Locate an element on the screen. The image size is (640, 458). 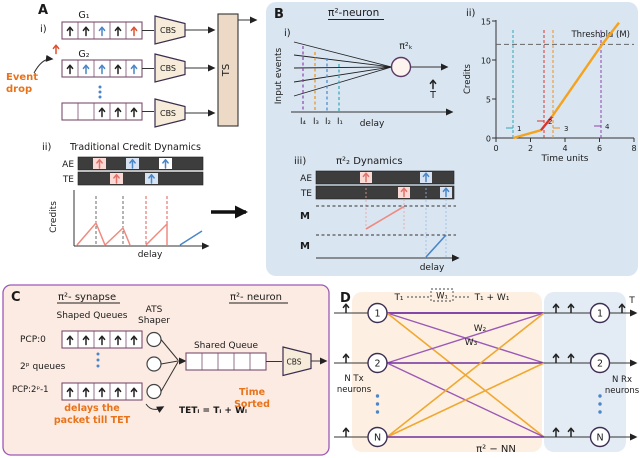
tx-neuron-n is located at coordinates (377, 437).